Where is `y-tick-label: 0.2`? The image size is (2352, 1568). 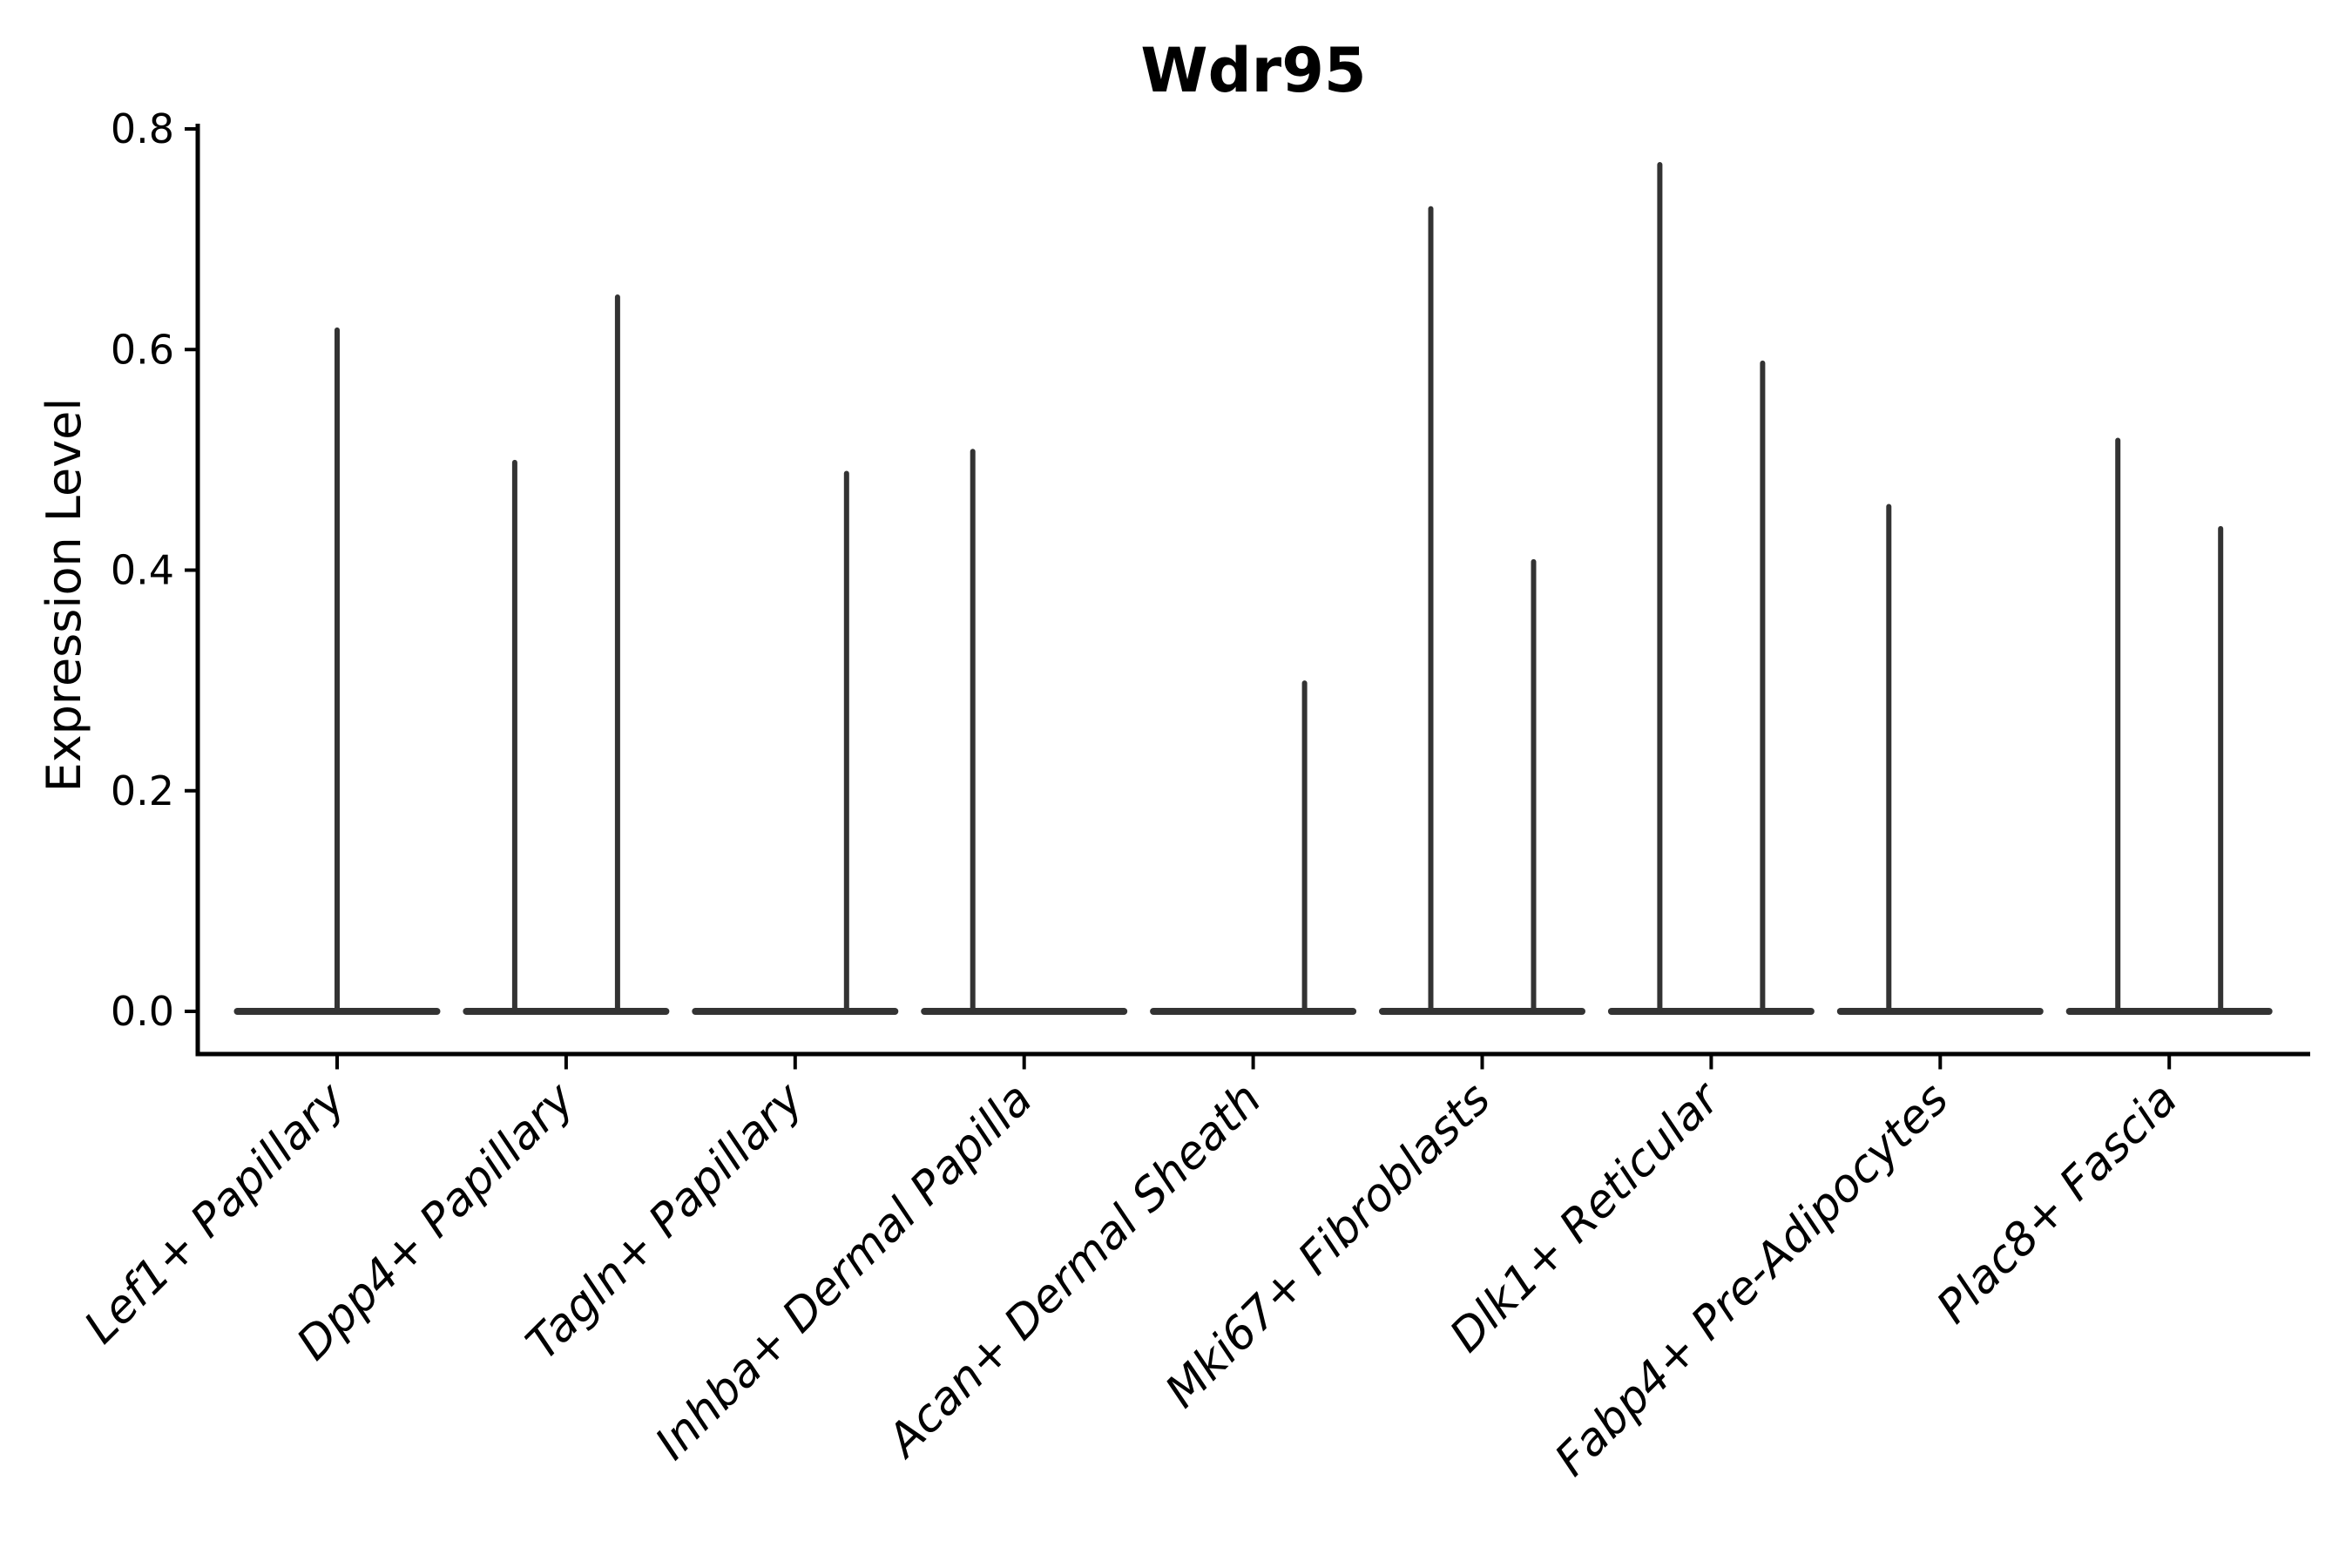
y-tick-label: 0.2 is located at coordinates (142, 790).